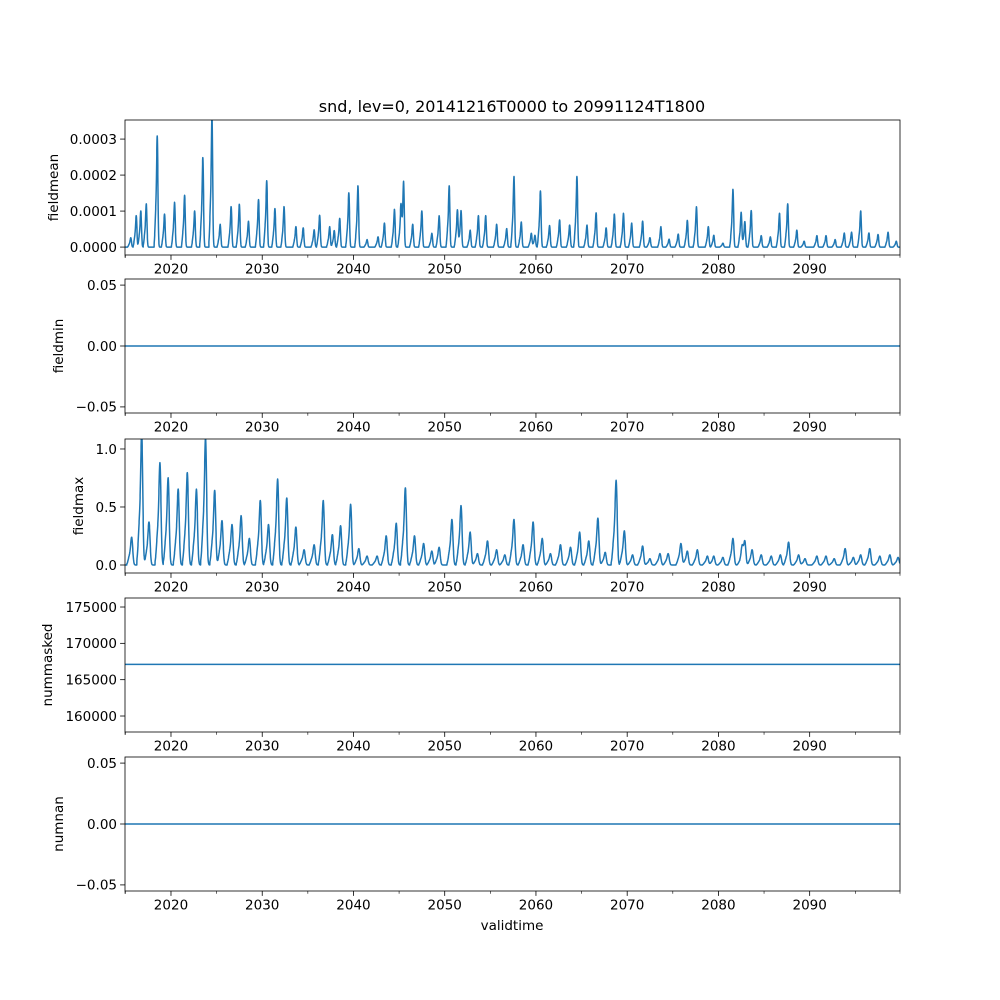 The width and height of the screenshot is (1000, 1000). Describe the element at coordinates (91, 608) in the screenshot. I see `y-tick-label: 175000` at that location.